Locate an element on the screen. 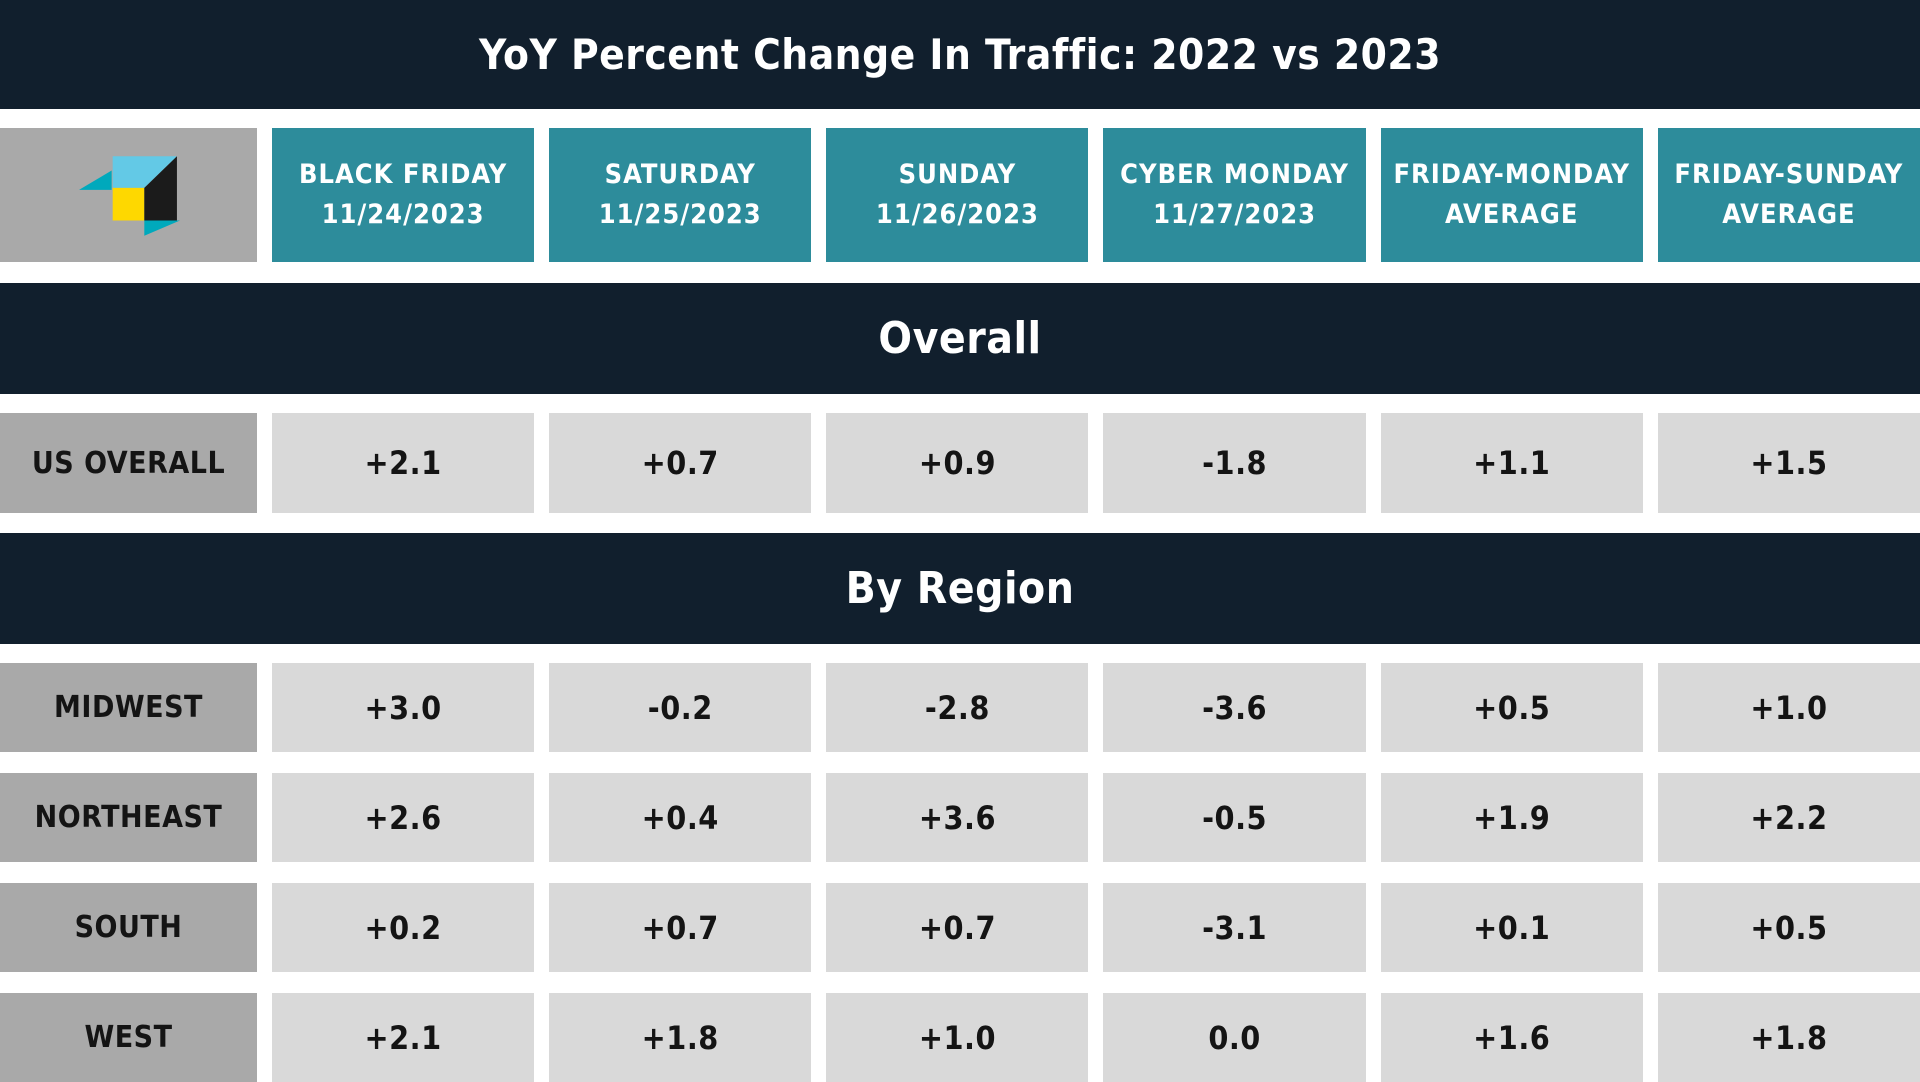 The width and height of the screenshot is (1920, 1082). value-text: +1.1 is located at coordinates (1512, 463).